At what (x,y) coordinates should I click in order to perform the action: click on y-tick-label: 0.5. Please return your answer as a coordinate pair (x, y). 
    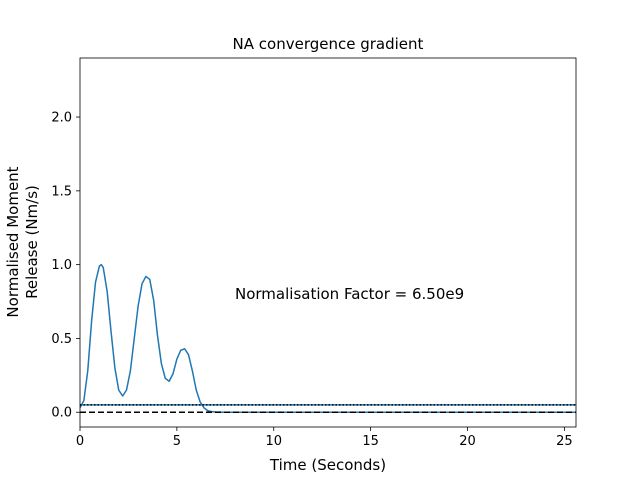
    Looking at the image, I should click on (61, 339).